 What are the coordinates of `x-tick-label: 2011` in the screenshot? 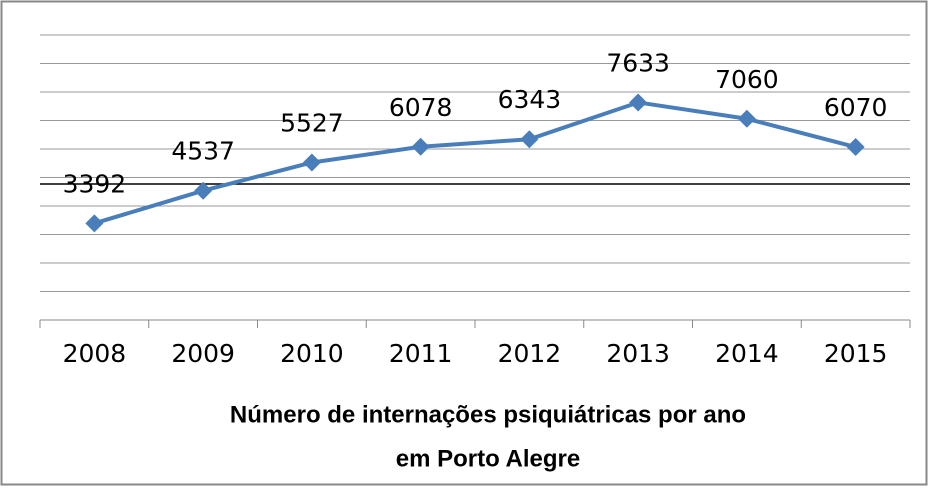 It's located at (421, 353).